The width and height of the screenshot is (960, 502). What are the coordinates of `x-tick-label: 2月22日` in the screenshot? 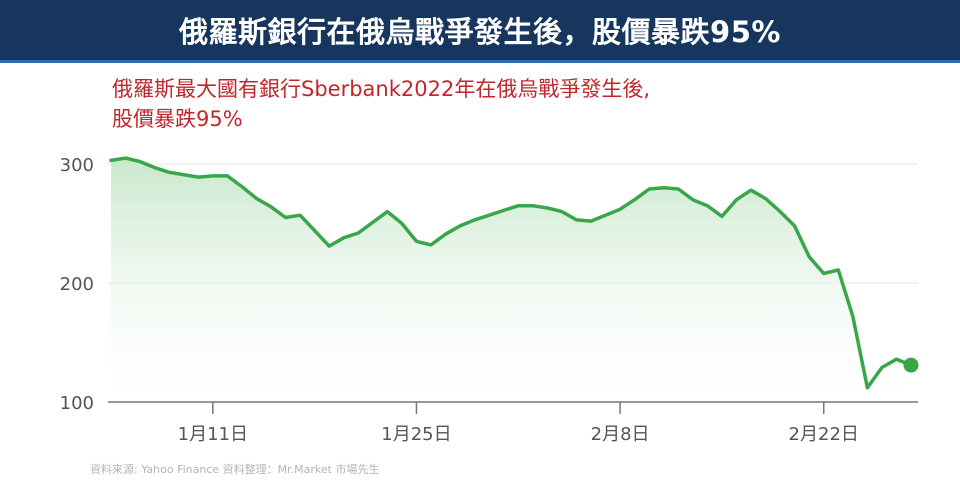 It's located at (824, 434).